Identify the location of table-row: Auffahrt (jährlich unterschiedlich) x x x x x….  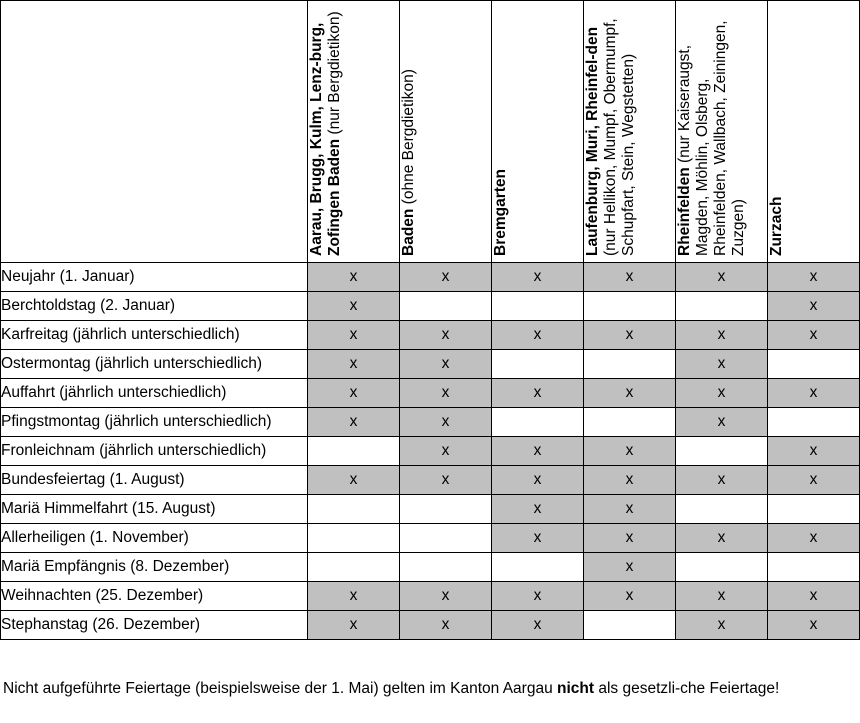
(430, 393).